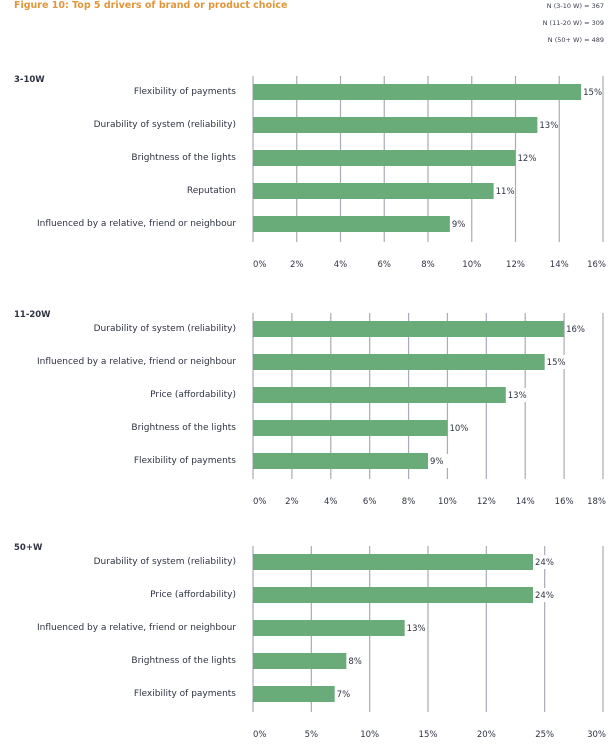 The width and height of the screenshot is (611, 746). I want to click on sample-size-note-11-20w: N (11-20 W) = 309, so click(573, 23).